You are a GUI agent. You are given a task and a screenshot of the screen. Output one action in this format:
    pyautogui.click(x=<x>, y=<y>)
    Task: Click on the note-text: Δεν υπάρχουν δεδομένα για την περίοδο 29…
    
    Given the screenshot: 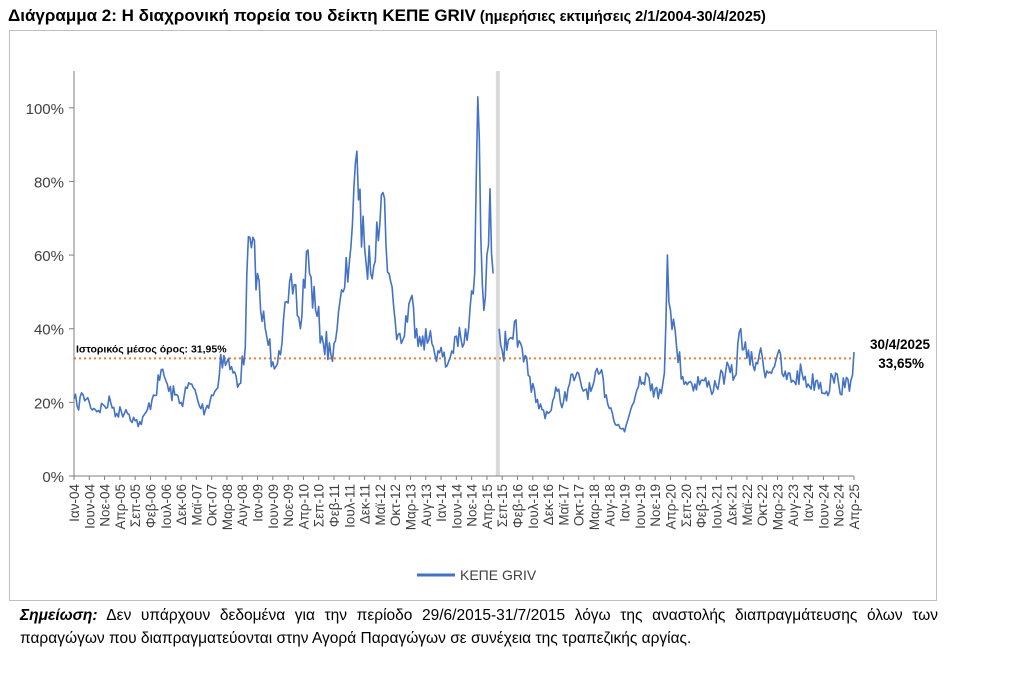 What is the action you would take?
    pyautogui.click(x=479, y=627)
    